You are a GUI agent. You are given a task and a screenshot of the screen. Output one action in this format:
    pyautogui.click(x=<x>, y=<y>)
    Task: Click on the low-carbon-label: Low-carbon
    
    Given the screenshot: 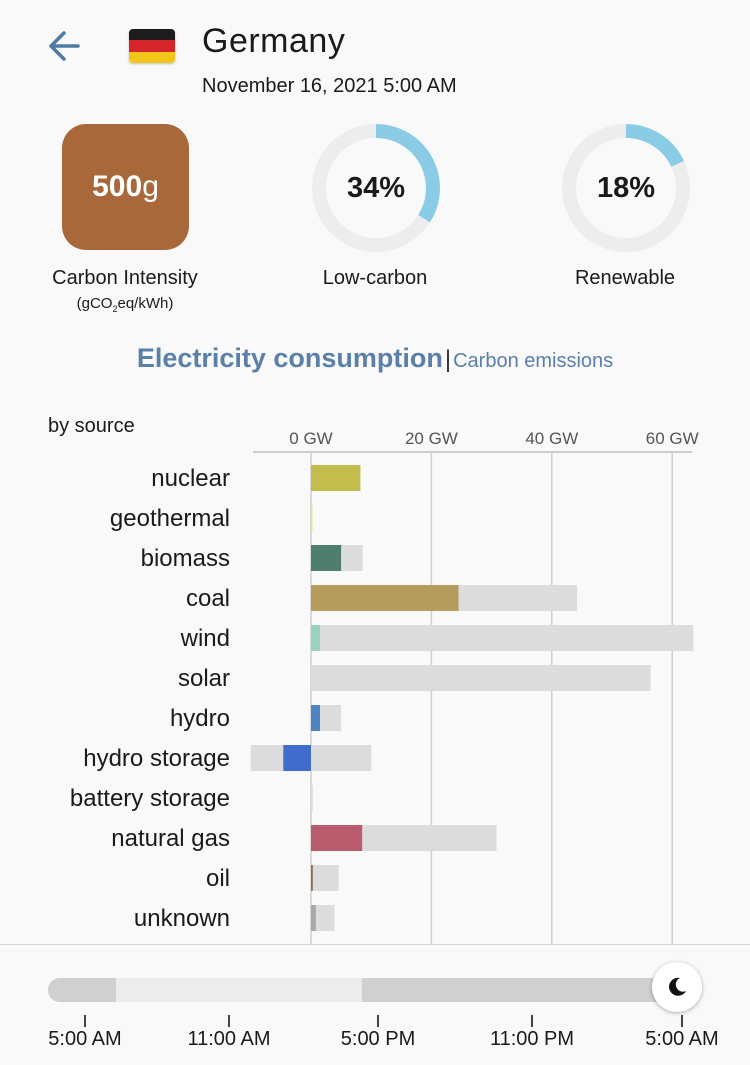 What is the action you would take?
    pyautogui.click(x=375, y=278)
    